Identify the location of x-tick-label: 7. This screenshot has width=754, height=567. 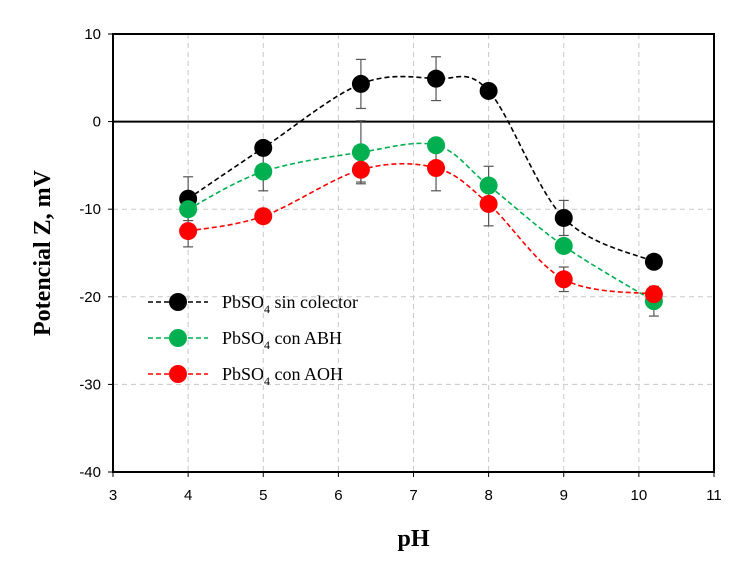
(413, 495).